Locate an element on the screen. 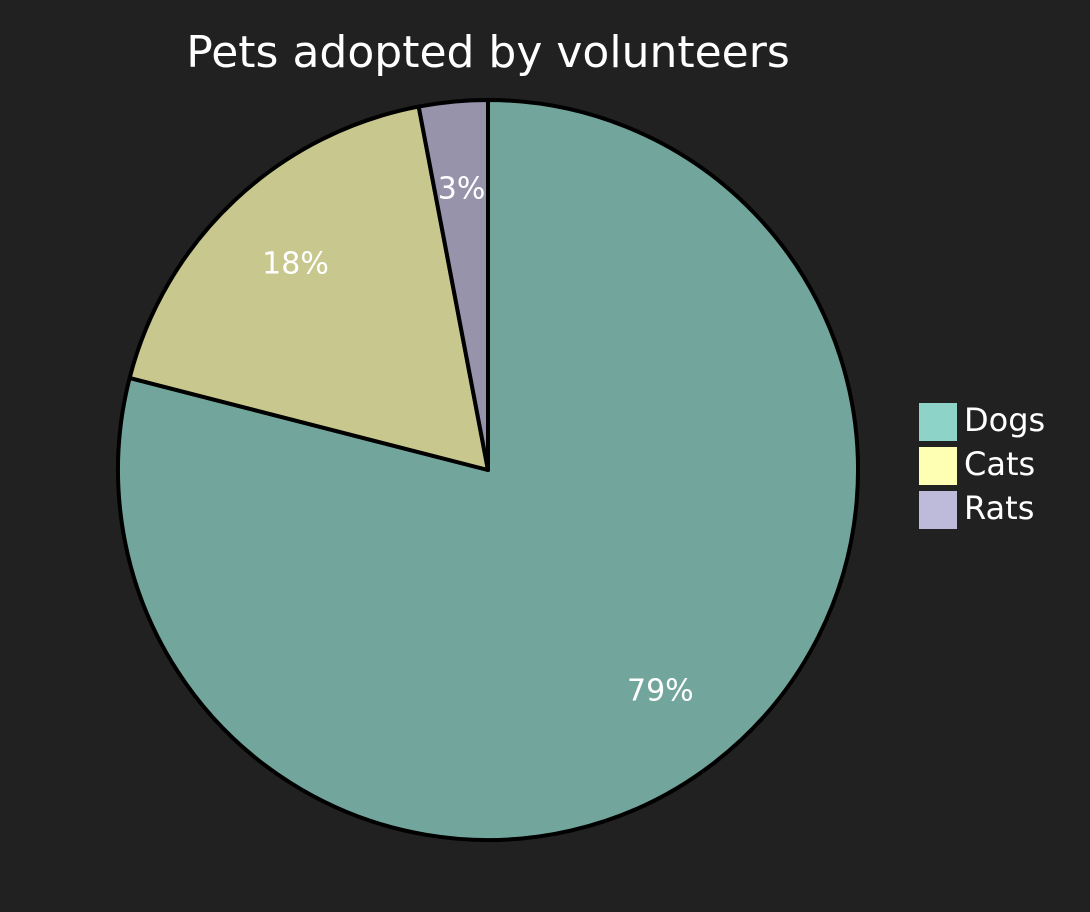 The height and width of the screenshot is (912, 1090). slice-label: 18% is located at coordinates (295, 264).